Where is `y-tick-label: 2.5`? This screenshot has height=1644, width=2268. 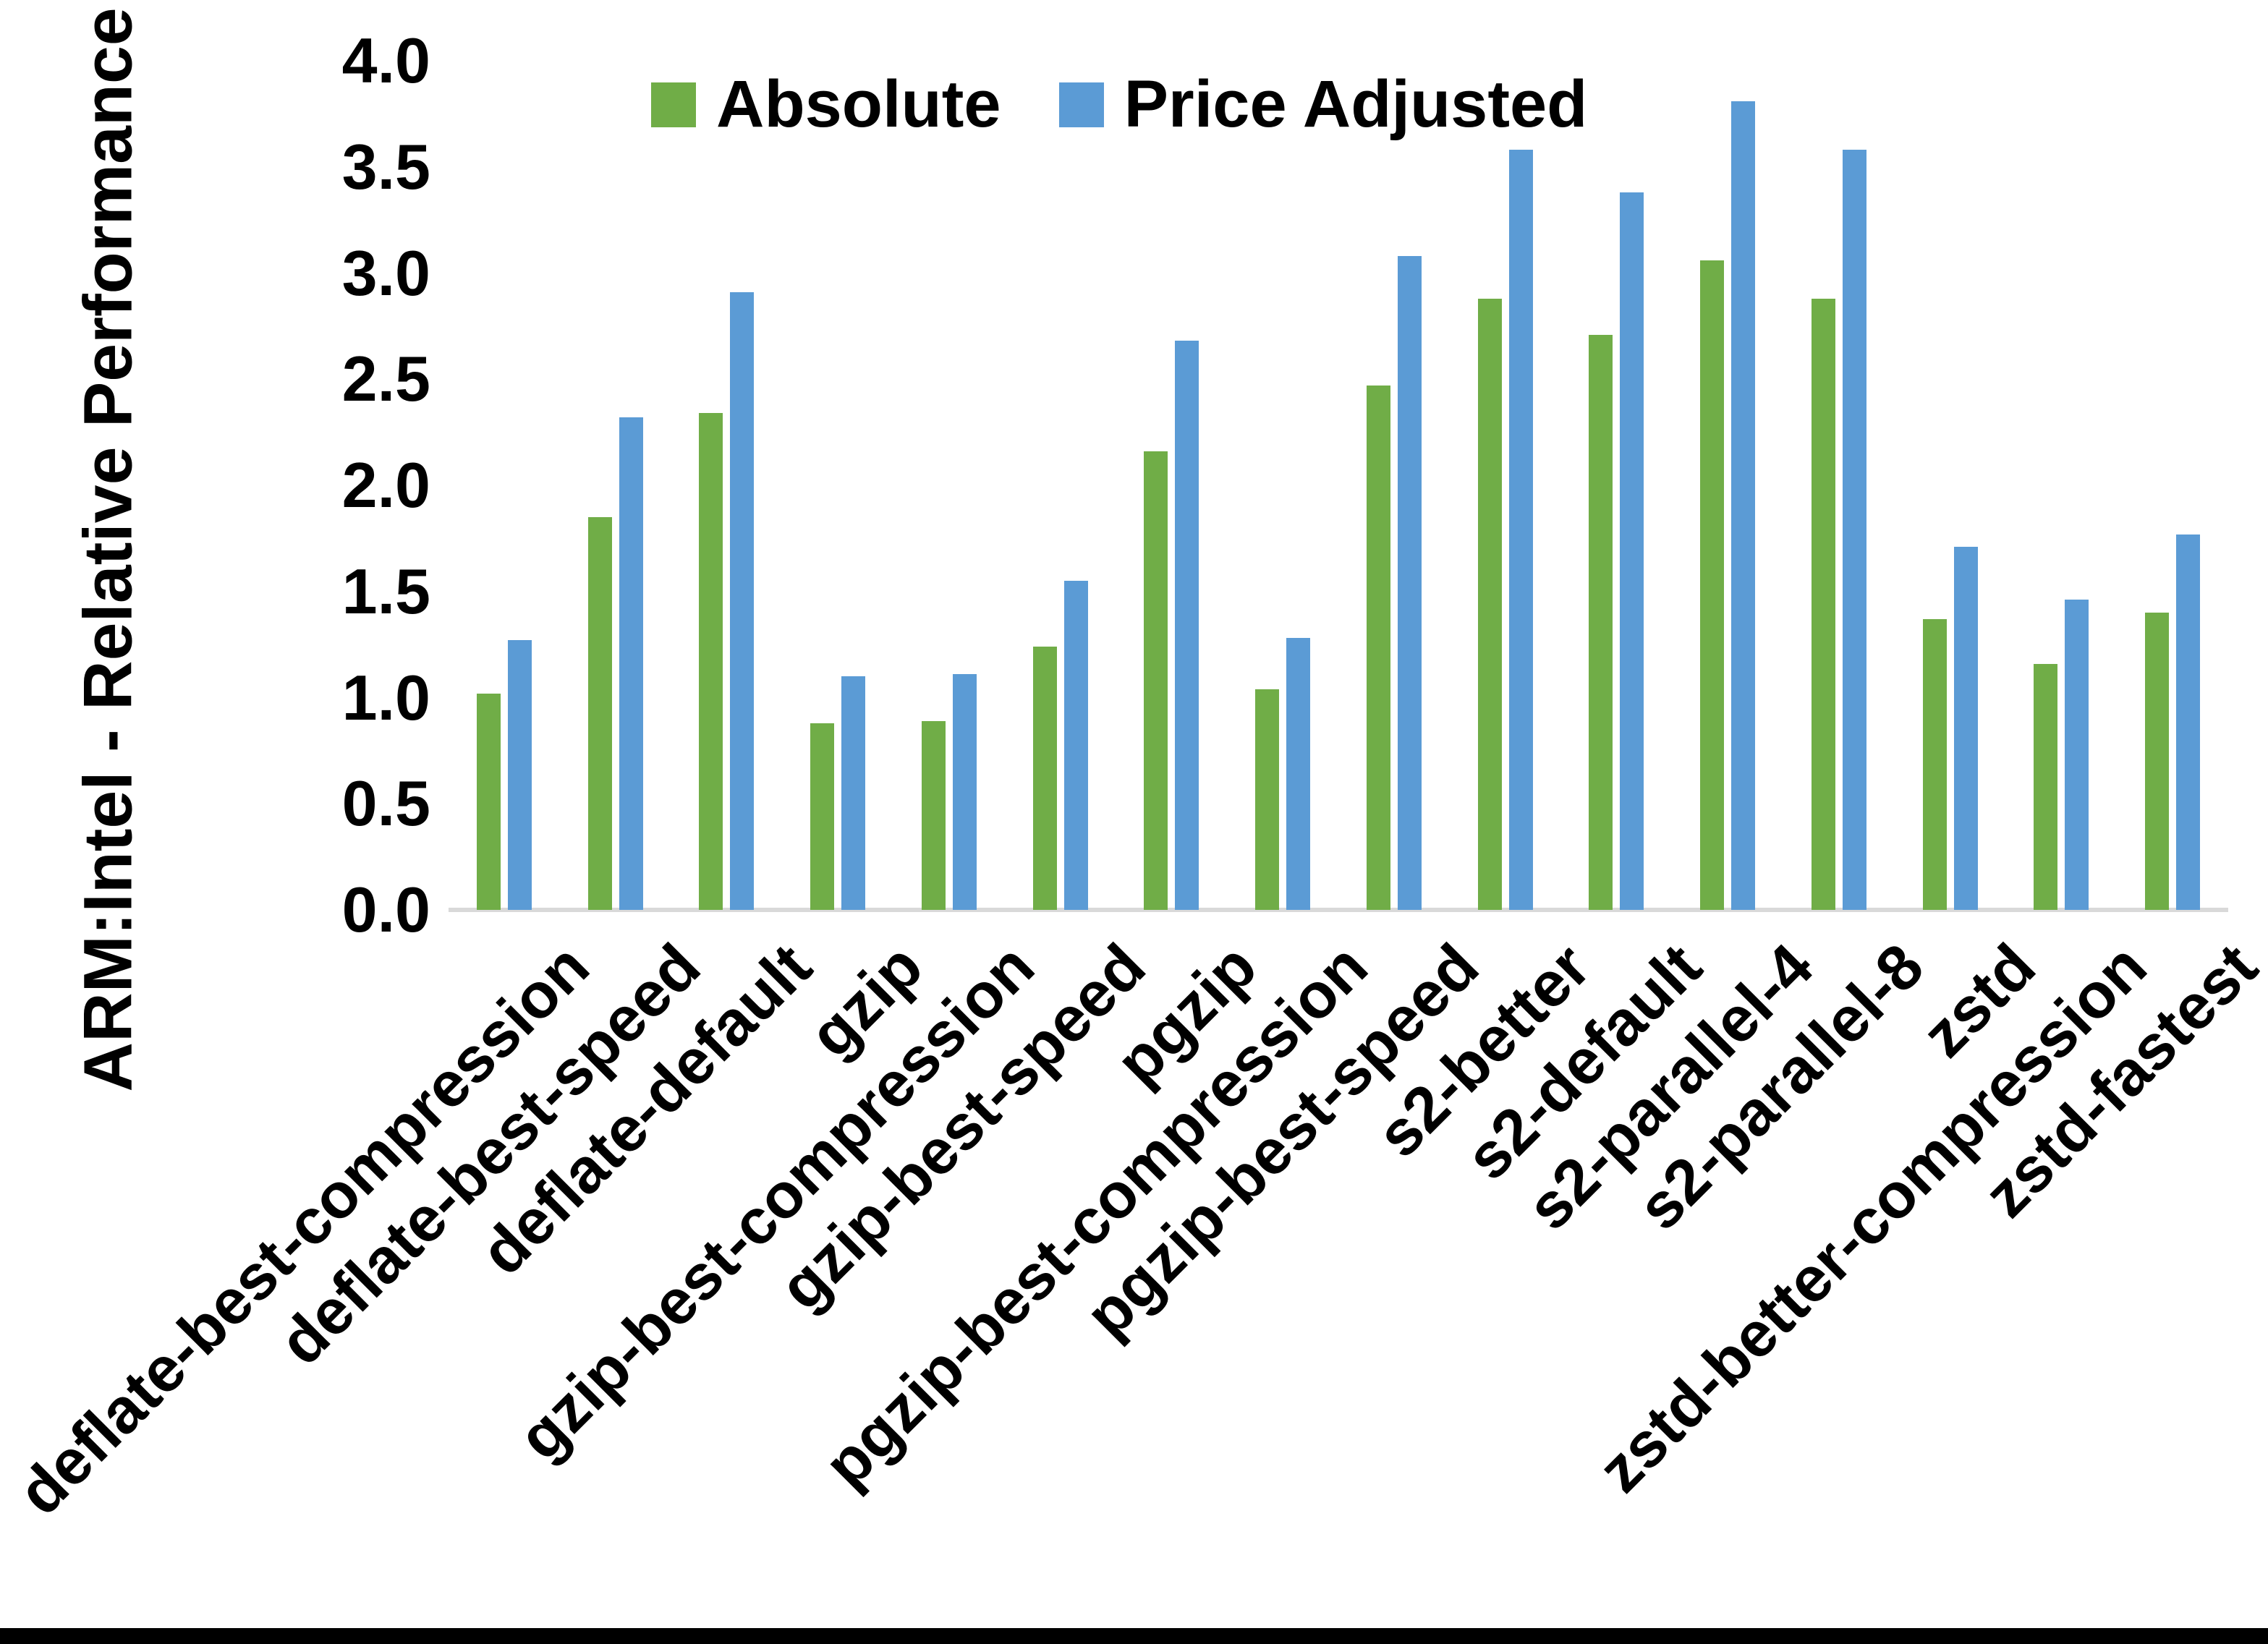
y-tick-label: 2.5 is located at coordinates (385, 379).